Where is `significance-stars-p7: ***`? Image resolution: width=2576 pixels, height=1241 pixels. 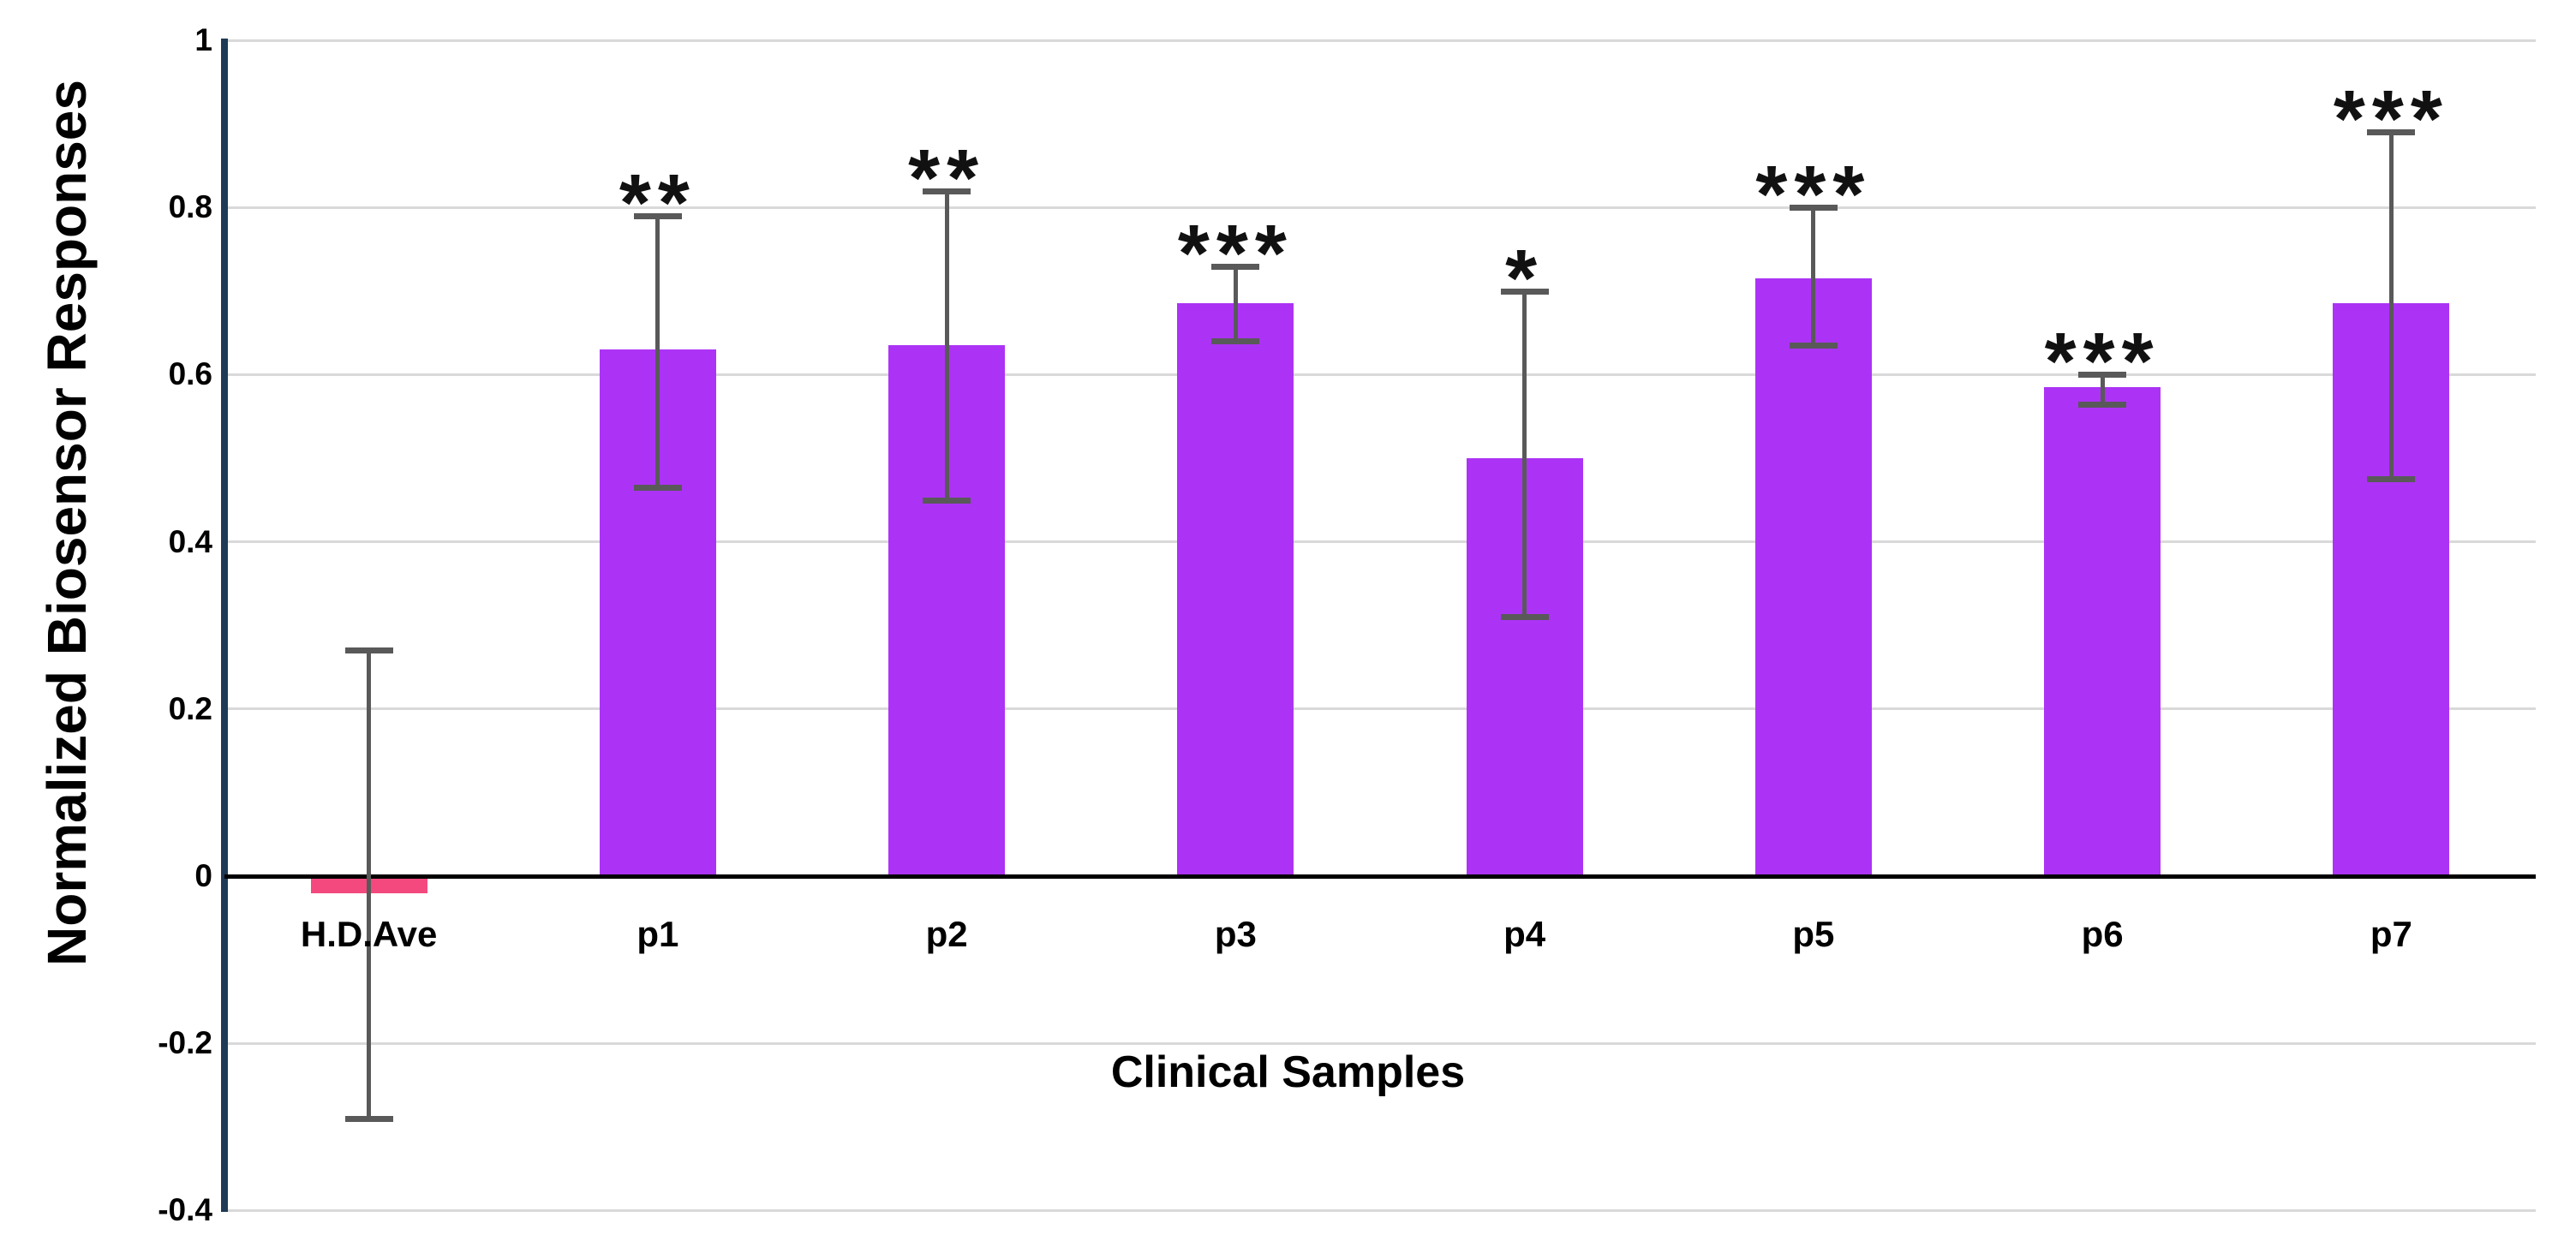
significance-stars-p7: *** is located at coordinates (2391, 120).